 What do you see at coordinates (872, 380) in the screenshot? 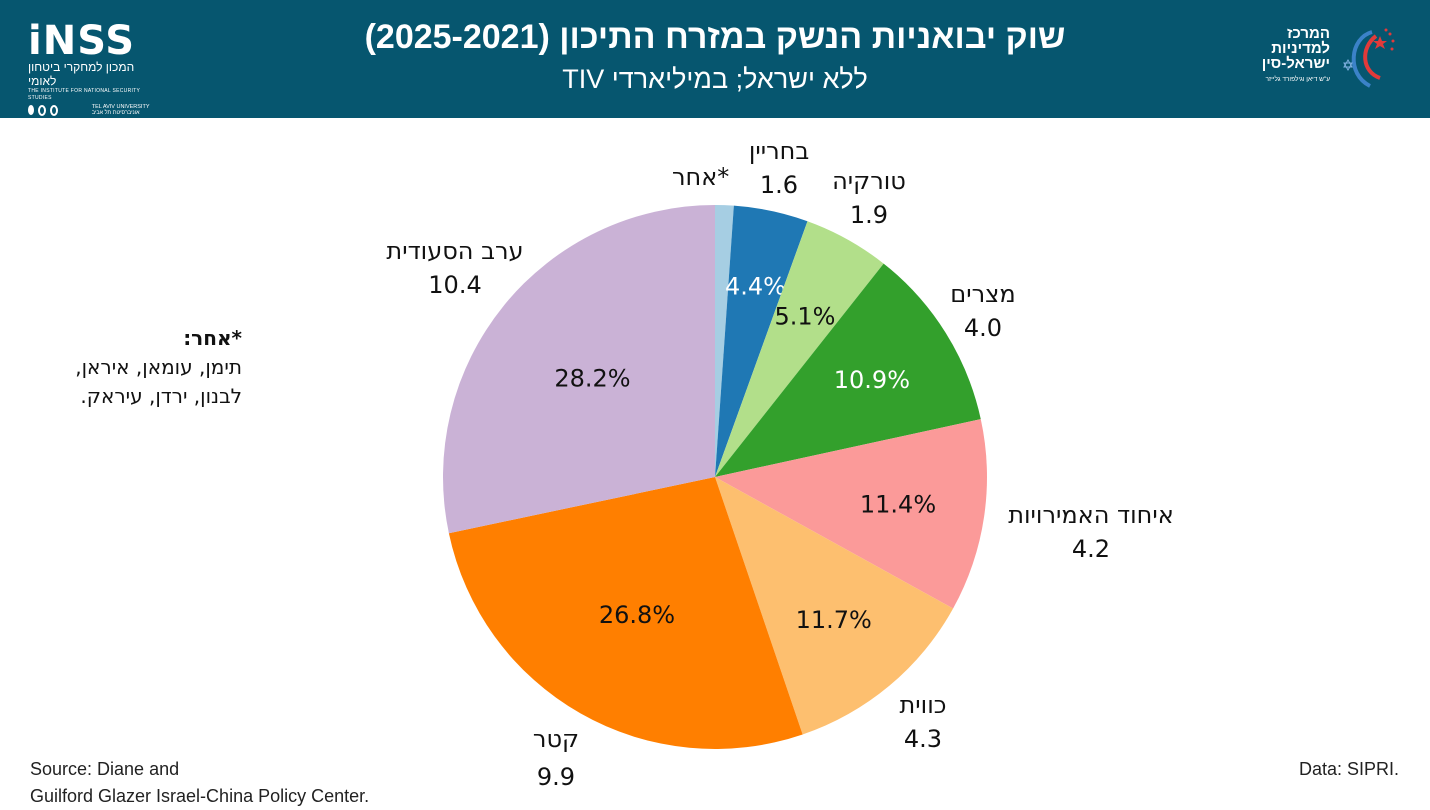
I see `pie-percent-label-egypt: 10.9%` at bounding box center [872, 380].